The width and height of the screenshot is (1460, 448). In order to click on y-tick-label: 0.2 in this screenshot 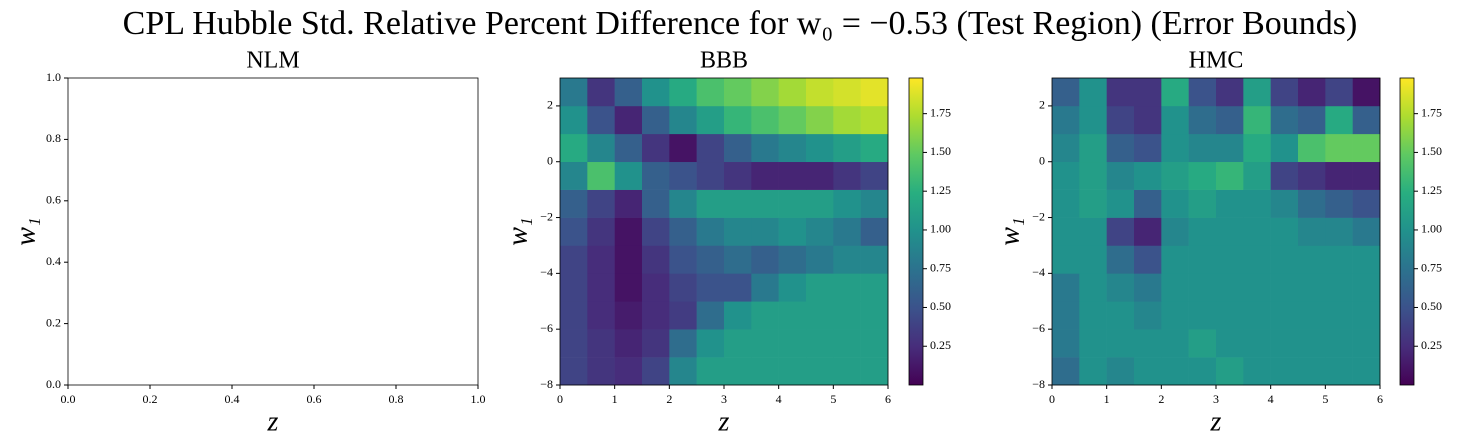, I will do `click(53, 322)`.